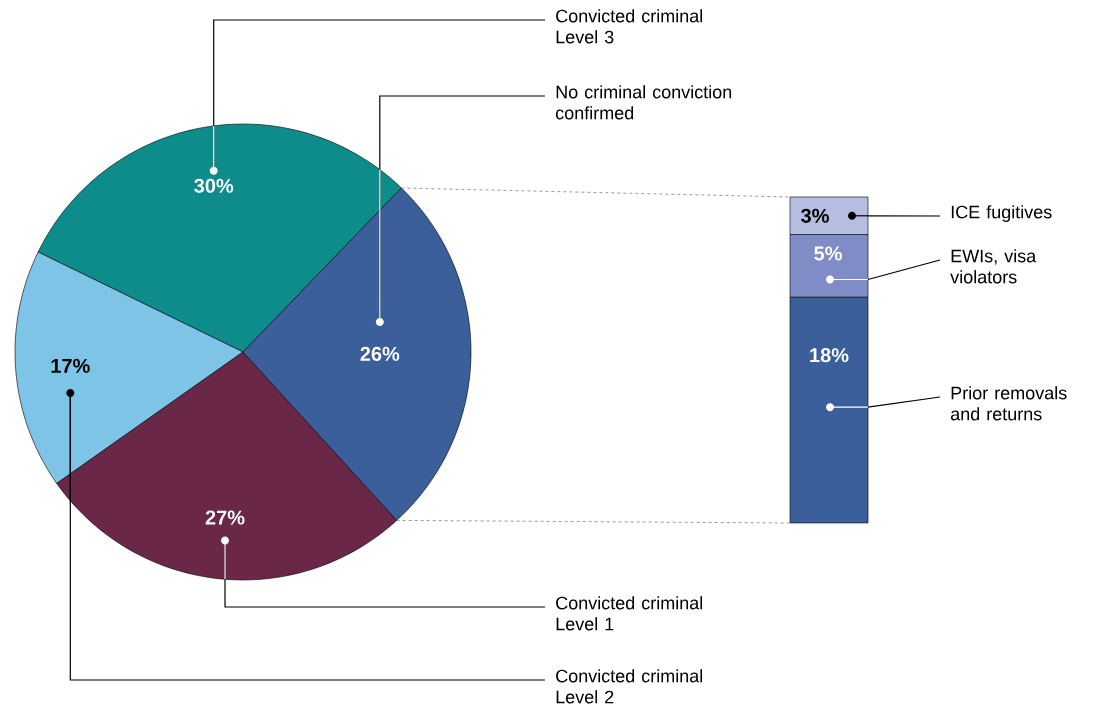  What do you see at coordinates (643, 102) in the screenshot?
I see `slice-label: No criminal conviction confirmed` at bounding box center [643, 102].